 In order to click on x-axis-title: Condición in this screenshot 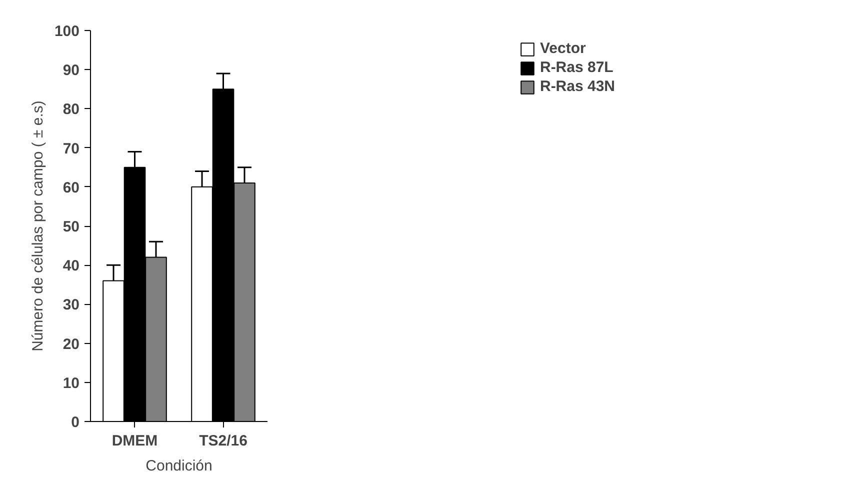, I will do `click(179, 466)`.